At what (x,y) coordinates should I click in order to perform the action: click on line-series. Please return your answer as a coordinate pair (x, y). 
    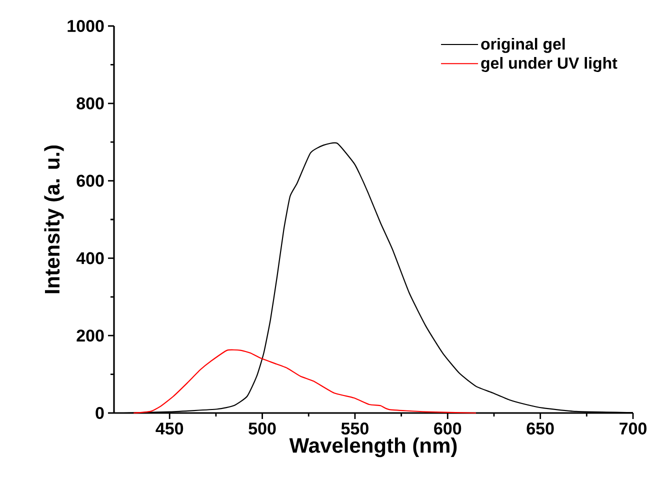
    Looking at the image, I should click on (305, 381).